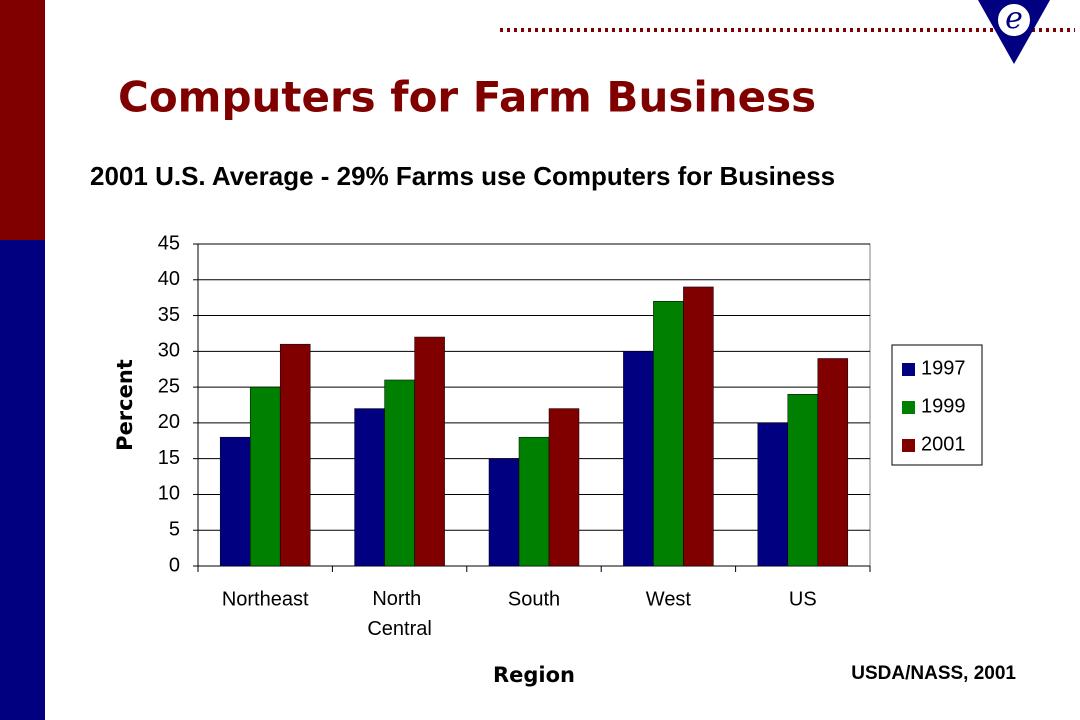 Image resolution: width=1080 pixels, height=720 pixels. I want to click on y-tick-label: 25, so click(169, 386).